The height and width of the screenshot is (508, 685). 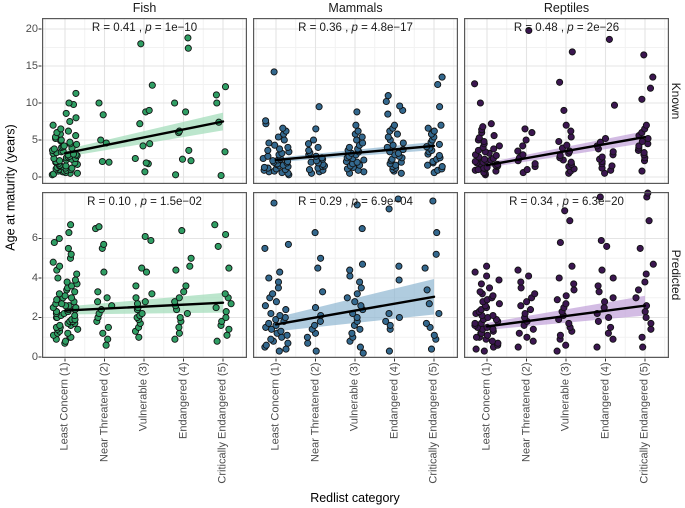 I want to click on panel-svg-mammals-predicted, so click(x=356, y=277).